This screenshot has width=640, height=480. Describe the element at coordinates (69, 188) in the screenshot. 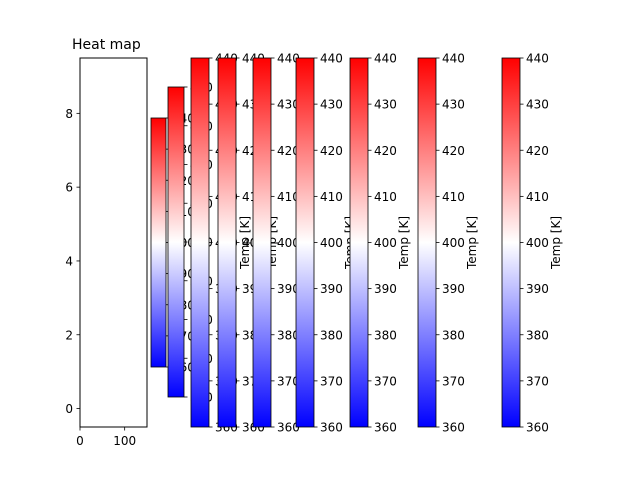

I see `y-tick-label: 6` at that location.